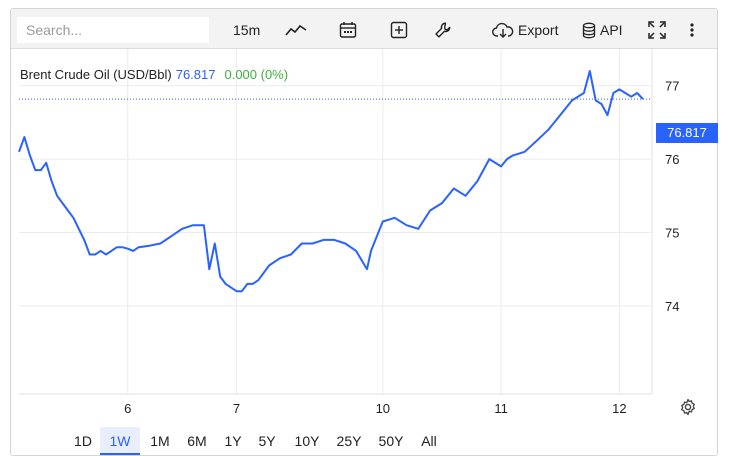  I want to click on last-price-tag: 76.817, so click(687, 133).